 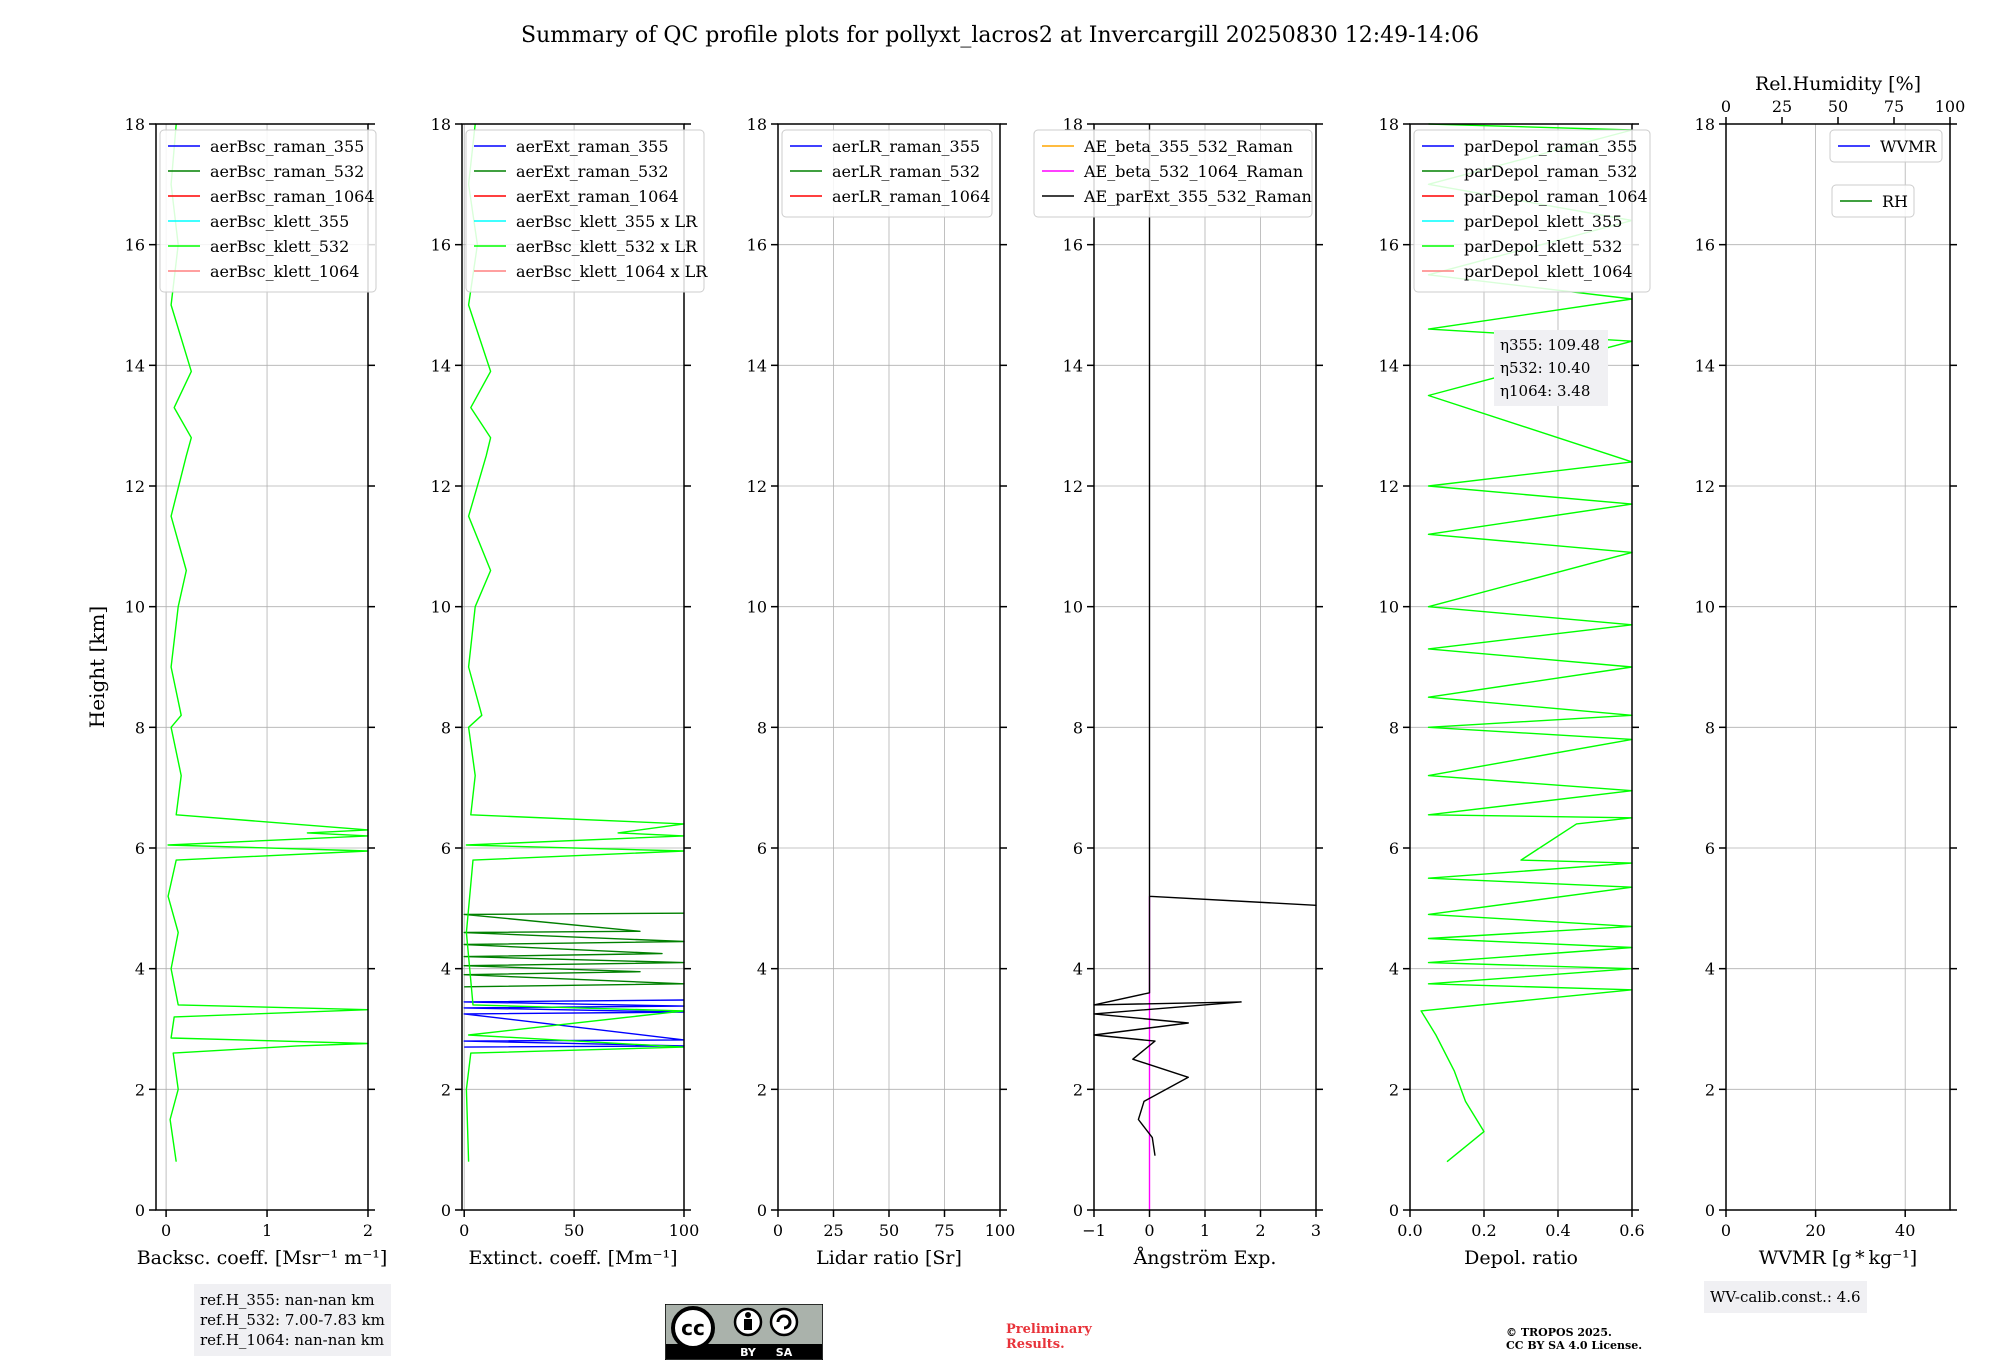 I want to click on x-tick-label: 40, so click(x=1905, y=1230).